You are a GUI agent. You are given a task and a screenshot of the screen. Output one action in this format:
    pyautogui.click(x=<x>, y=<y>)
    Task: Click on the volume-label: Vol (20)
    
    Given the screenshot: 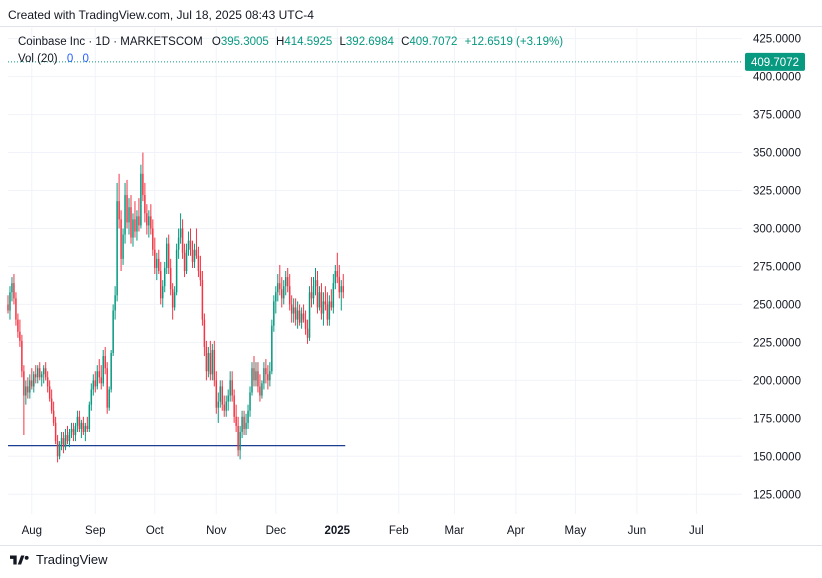 What is the action you would take?
    pyautogui.click(x=38, y=59)
    